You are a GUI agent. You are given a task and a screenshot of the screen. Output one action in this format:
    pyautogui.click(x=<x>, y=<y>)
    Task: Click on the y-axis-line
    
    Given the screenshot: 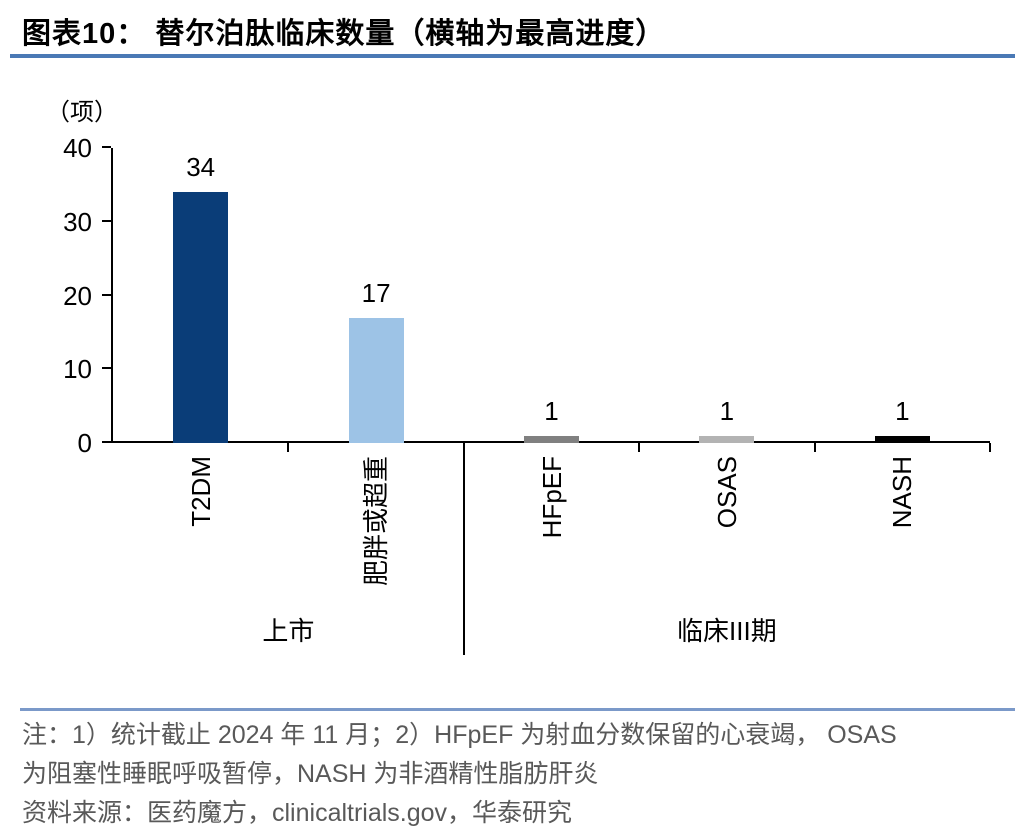 What is the action you would take?
    pyautogui.click(x=112, y=295)
    